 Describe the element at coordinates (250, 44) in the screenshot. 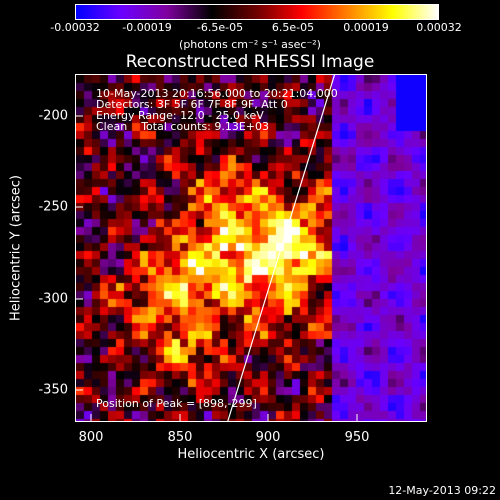

I see `colorbar-units: (photons cm⁻² s⁻¹ asec⁻²)` at that location.